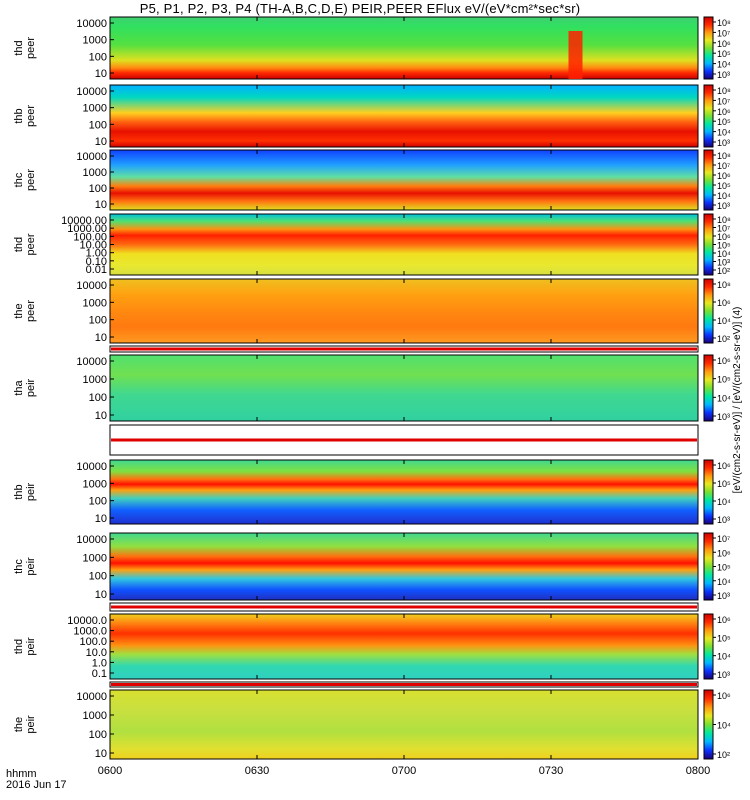  Describe the element at coordinates (93, 642) in the screenshot. I see `y-tick-label: 100.0` at that location.